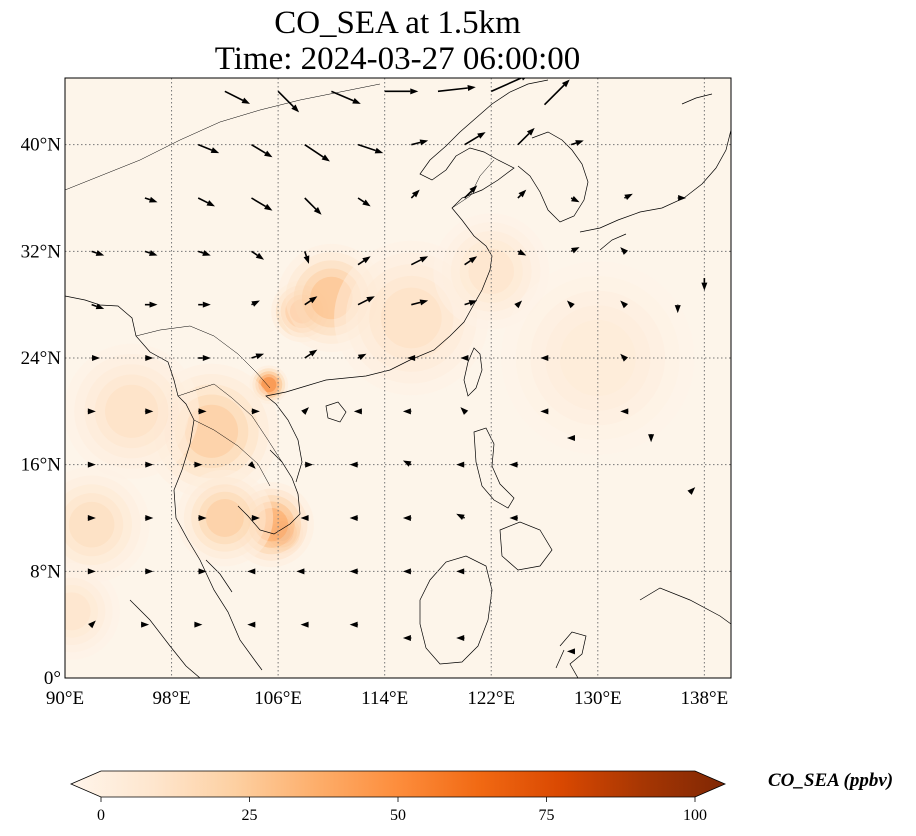 The width and height of the screenshot is (916, 836). Describe the element at coordinates (41, 358) in the screenshot. I see `latitude-tick-label: 24°N` at that location.